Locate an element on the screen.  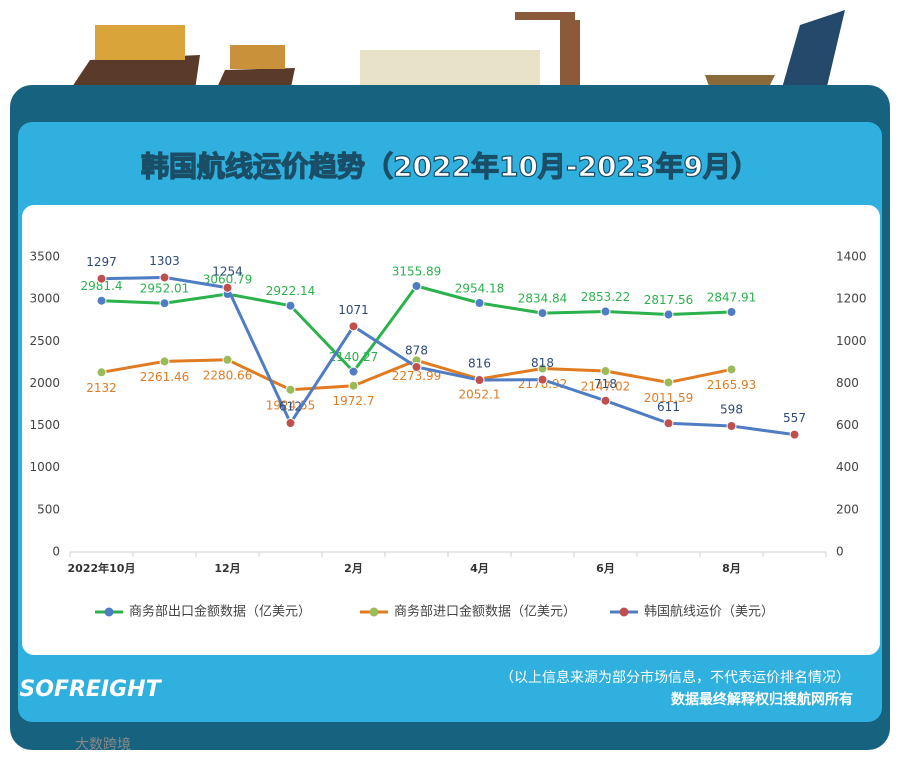
data-label: 2954.18 is located at coordinates (480, 289).